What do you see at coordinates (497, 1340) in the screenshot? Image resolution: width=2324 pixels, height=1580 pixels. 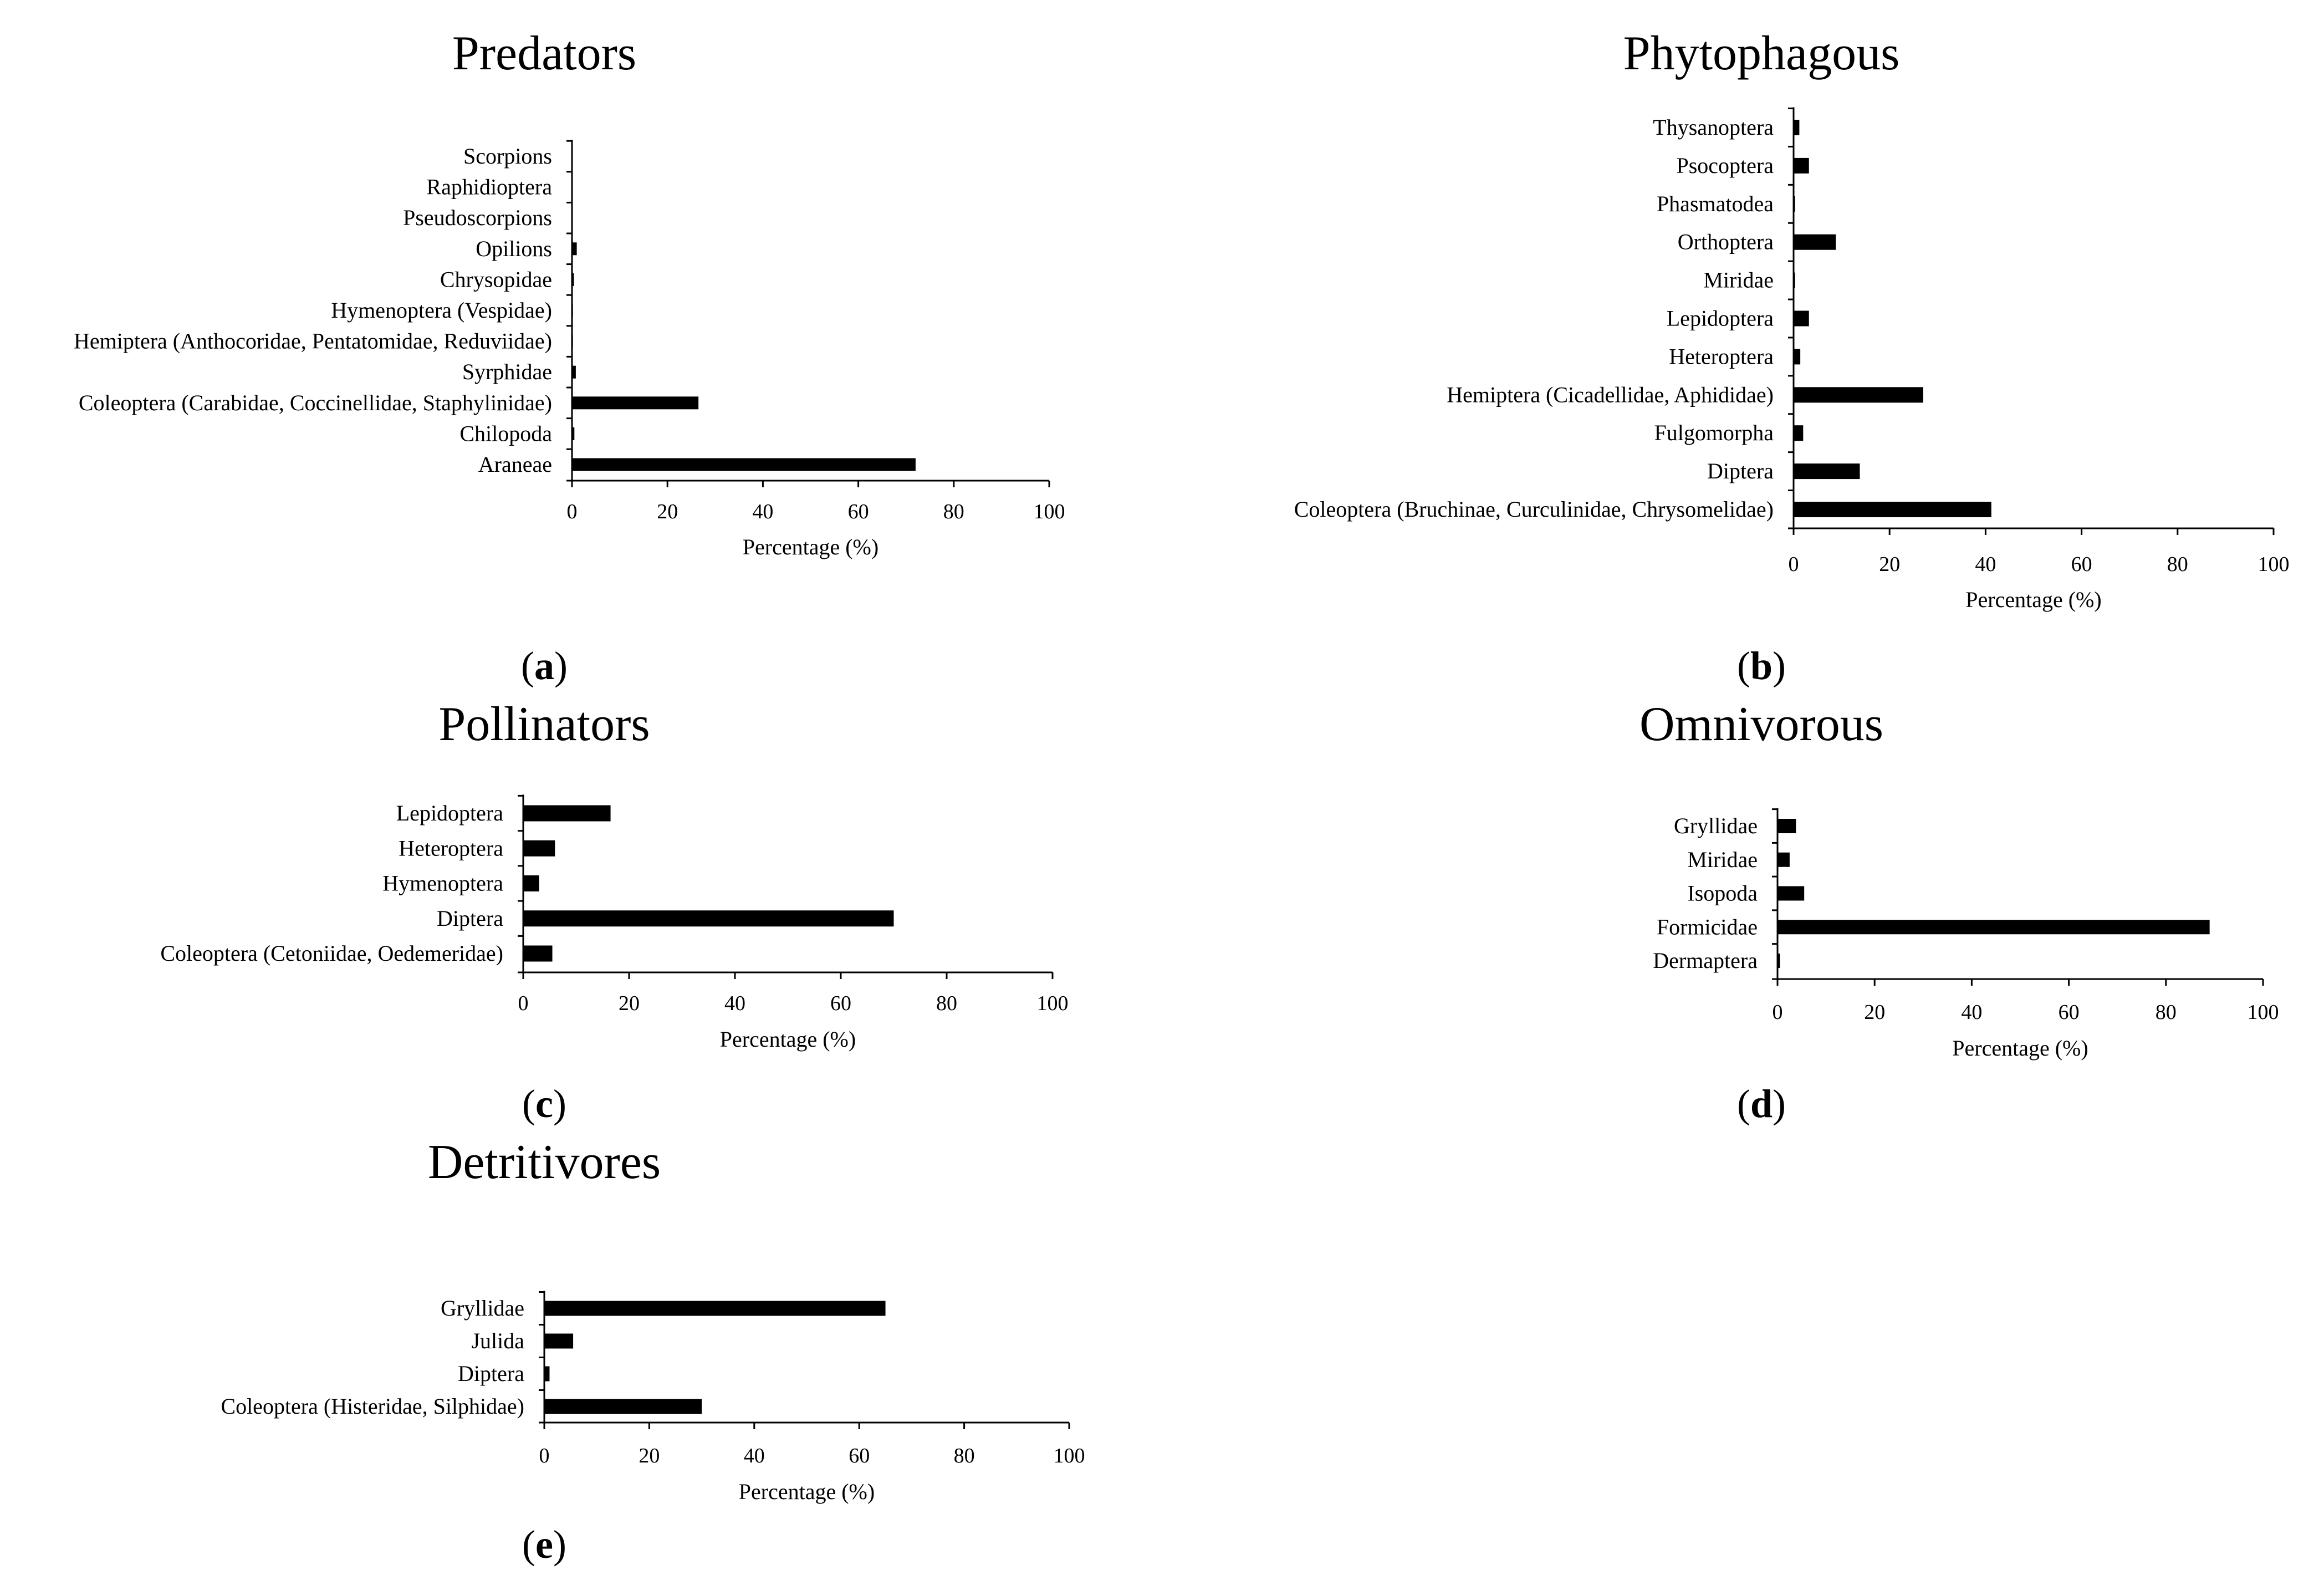 I see `category-label: Julida` at bounding box center [497, 1340].